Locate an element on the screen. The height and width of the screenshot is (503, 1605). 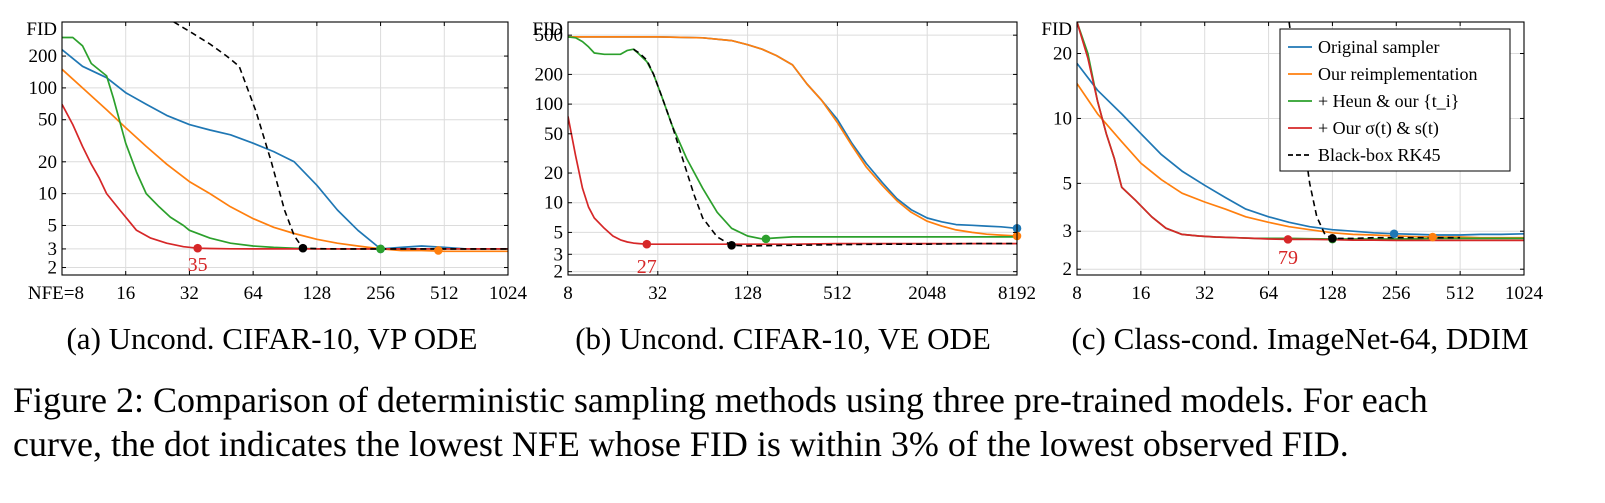
legend-label-0: Original sampler is located at coordinates (1378, 47).